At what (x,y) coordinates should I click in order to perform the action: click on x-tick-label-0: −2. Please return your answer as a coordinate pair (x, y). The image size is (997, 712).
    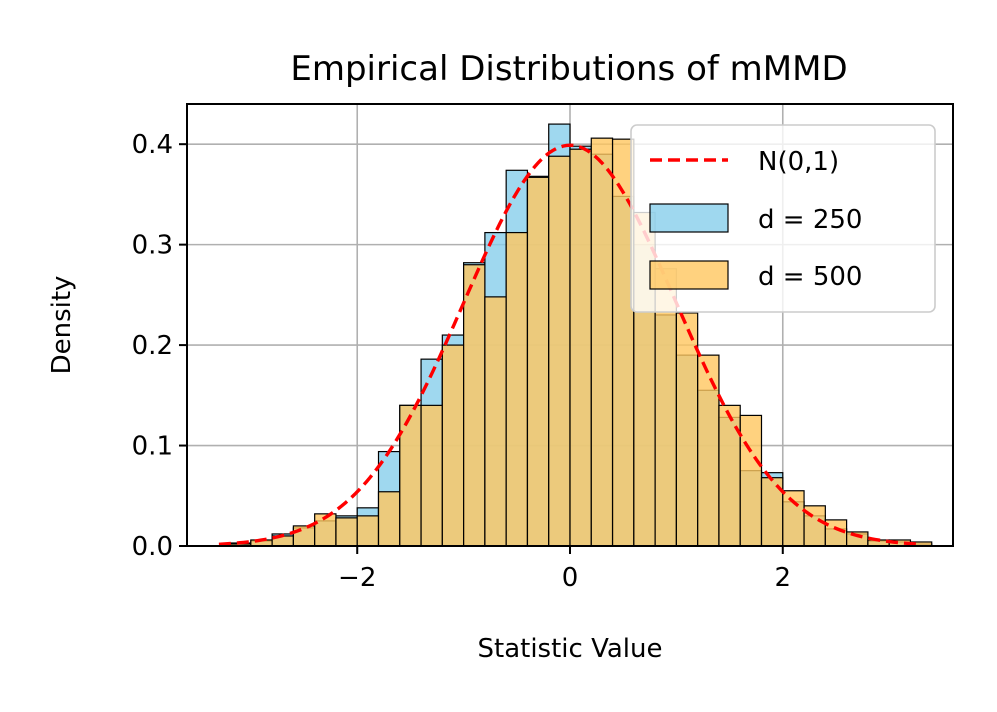
    Looking at the image, I should click on (357, 578).